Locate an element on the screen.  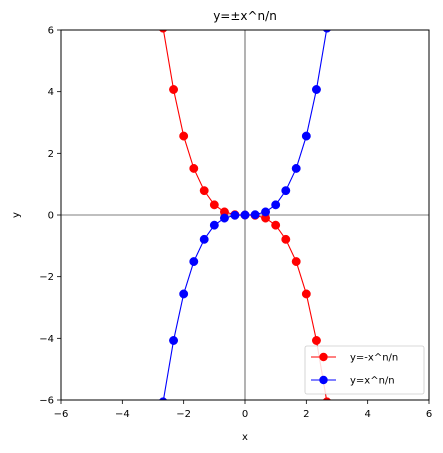
y-tick-label: 2 is located at coordinates (51, 154).